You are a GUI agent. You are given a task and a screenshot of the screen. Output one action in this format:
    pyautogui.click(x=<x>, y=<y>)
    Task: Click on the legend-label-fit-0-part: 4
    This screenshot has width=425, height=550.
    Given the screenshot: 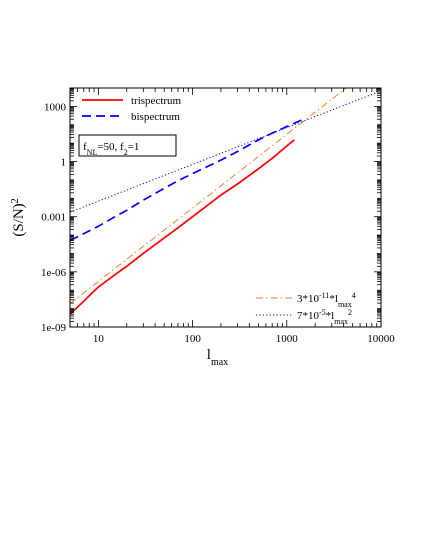 What is the action you would take?
    pyautogui.click(x=354, y=295)
    